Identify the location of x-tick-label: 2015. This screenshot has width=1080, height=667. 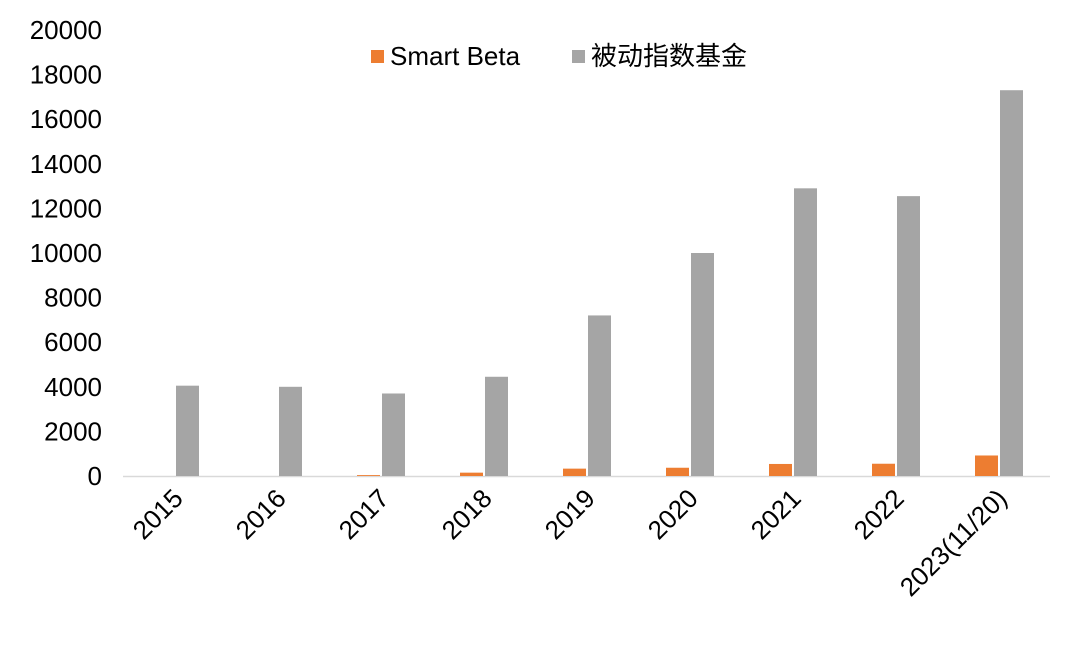
(158, 514).